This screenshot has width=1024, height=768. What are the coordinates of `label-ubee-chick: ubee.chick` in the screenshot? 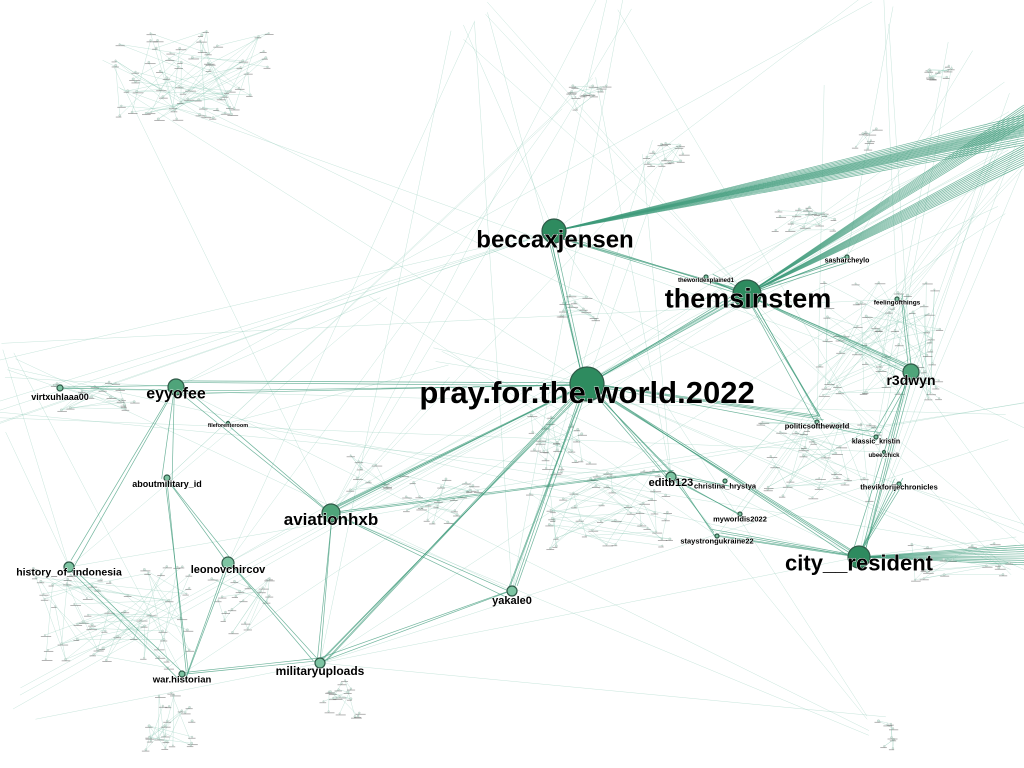 It's located at (884, 456).